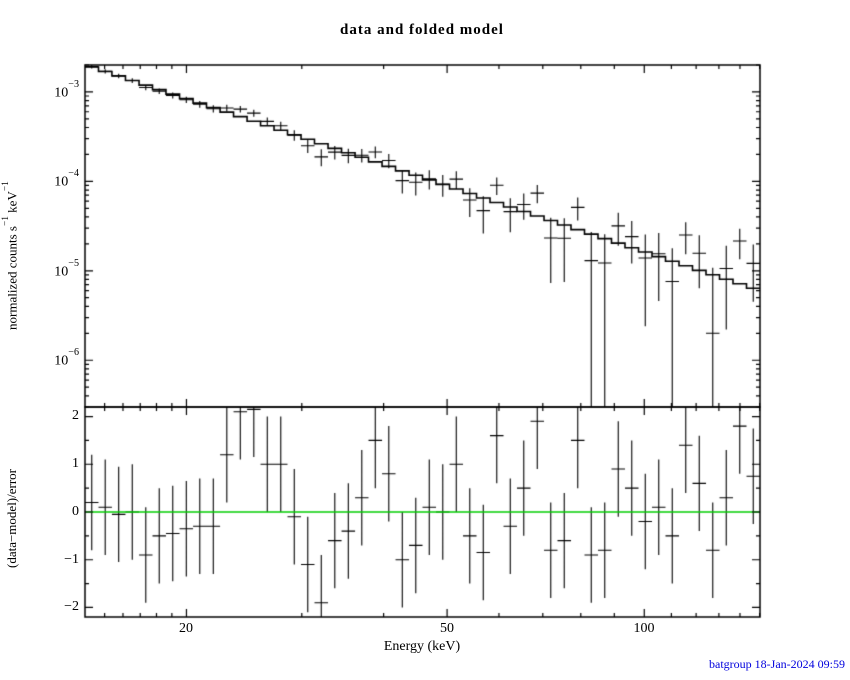 Image resolution: width=850 pixels, height=680 pixels. Describe the element at coordinates (66, 269) in the screenshot. I see `y-tick-label-1e-5: 10−5` at that location.